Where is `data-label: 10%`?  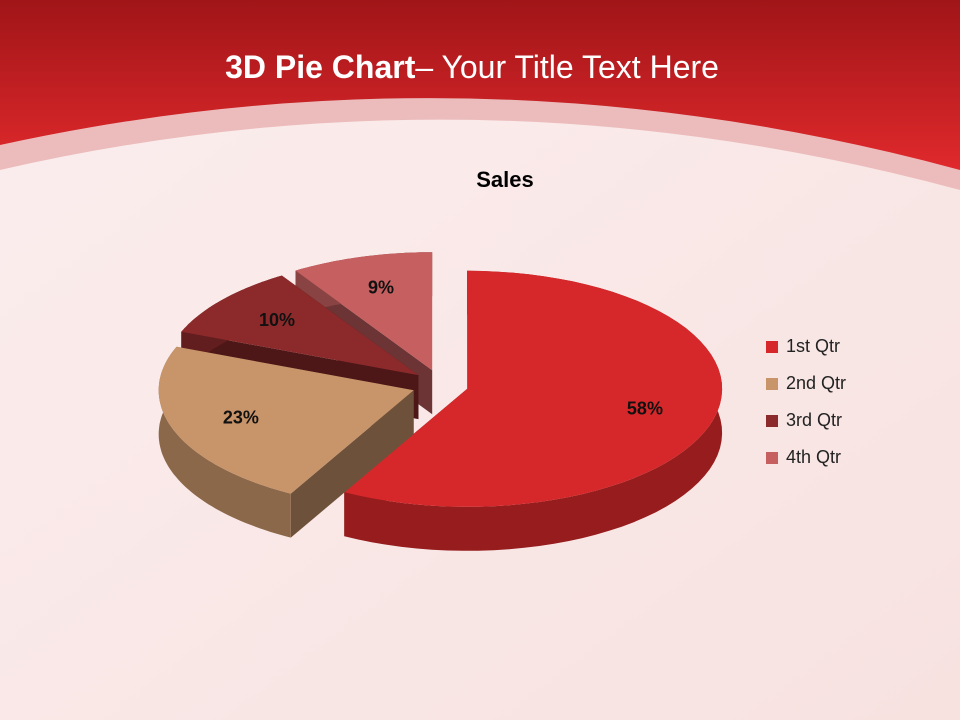 data-label: 10% is located at coordinates (277, 320).